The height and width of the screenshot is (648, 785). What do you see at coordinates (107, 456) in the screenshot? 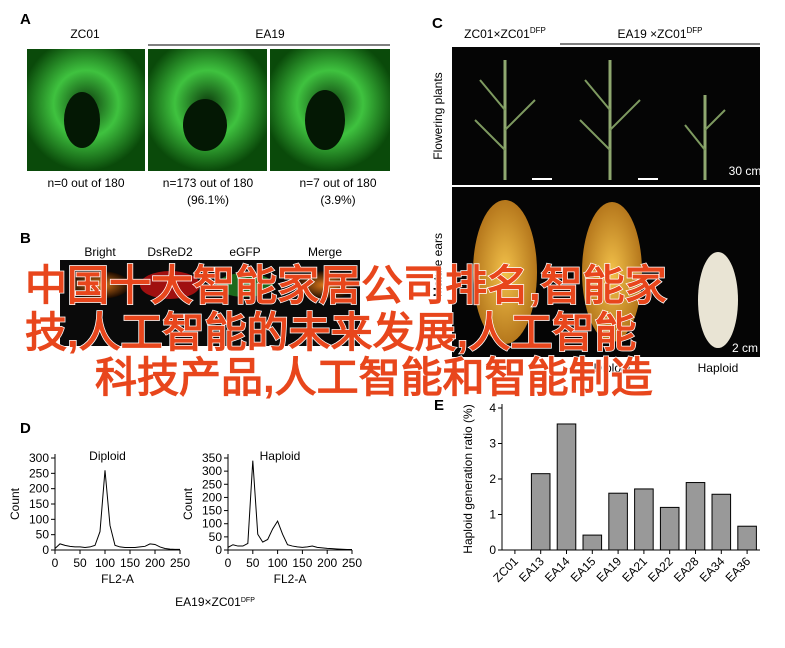
I see `chart-title: Diploid` at bounding box center [107, 456].